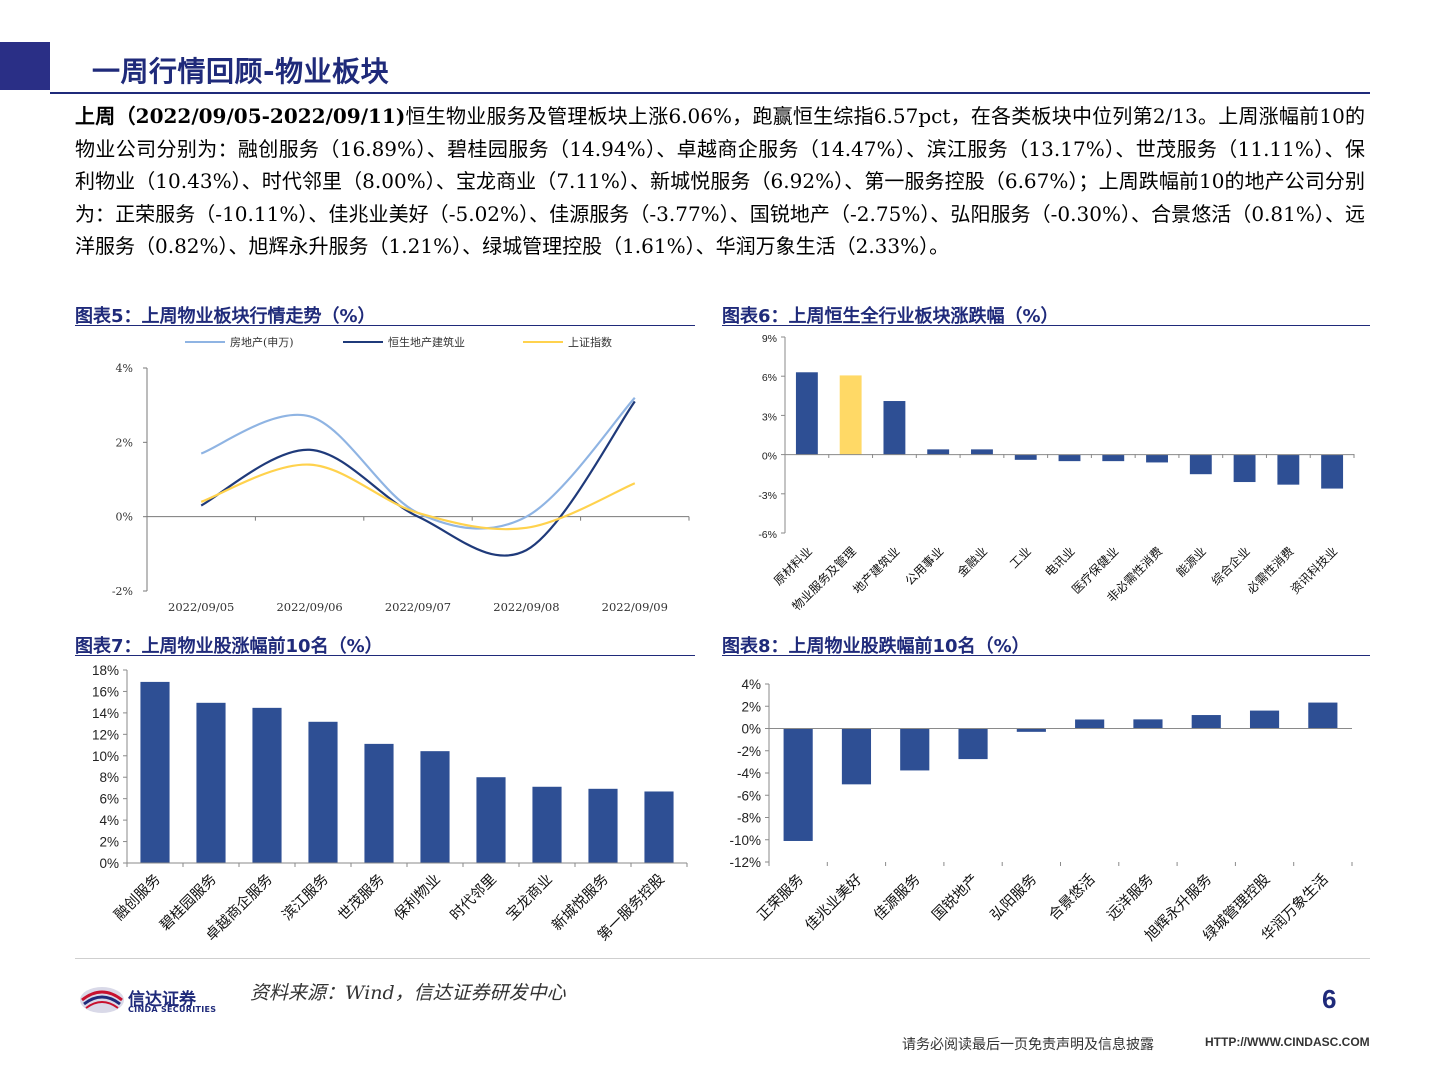 The height and width of the screenshot is (1080, 1440). What do you see at coordinates (417, 897) in the screenshot?
I see `fig7-category-label: 保利物业` at bounding box center [417, 897].